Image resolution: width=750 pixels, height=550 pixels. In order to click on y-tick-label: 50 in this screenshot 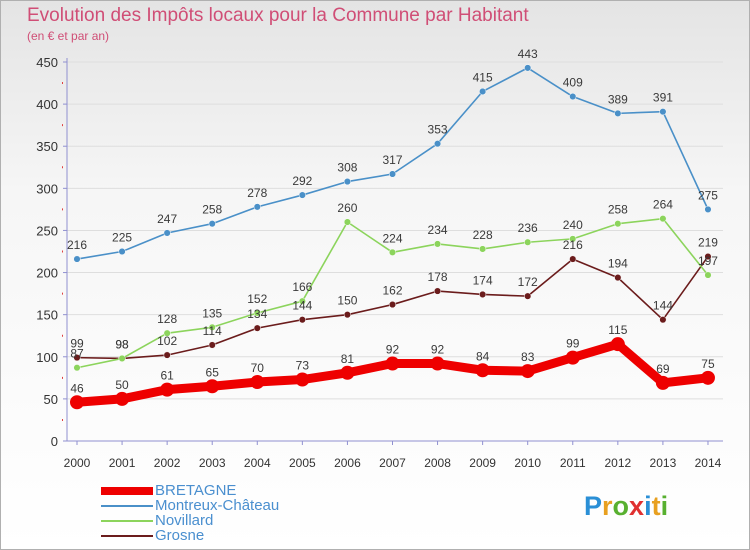, I will do `click(51, 399)`.